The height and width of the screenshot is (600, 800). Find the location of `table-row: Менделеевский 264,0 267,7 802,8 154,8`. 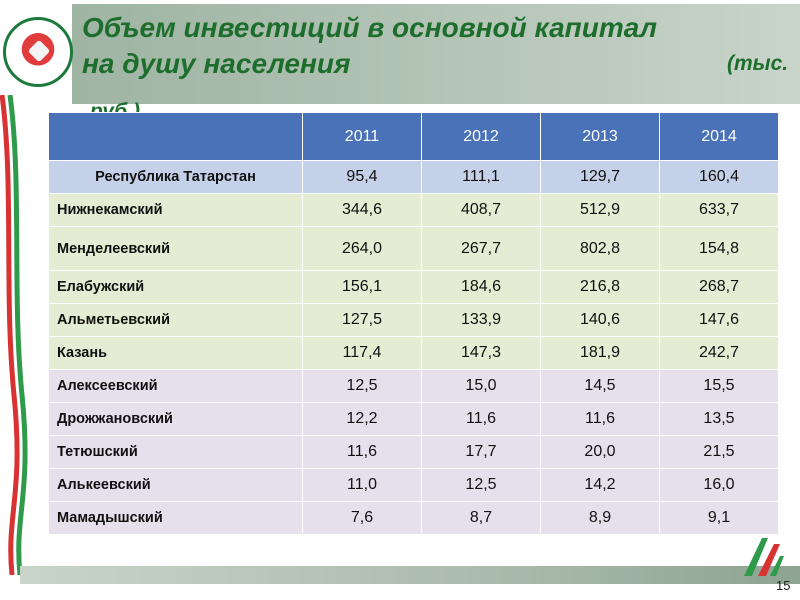

table-row: Менделеевский 264,0 267,7 802,8 154,8 is located at coordinates (413, 248).